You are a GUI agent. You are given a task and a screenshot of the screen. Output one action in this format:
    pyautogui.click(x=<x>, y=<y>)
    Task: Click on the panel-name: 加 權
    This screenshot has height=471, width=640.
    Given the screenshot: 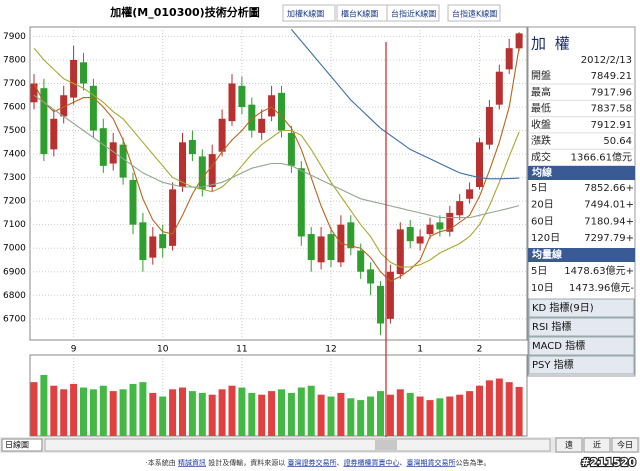 What is the action you would take?
    pyautogui.click(x=551, y=44)
    